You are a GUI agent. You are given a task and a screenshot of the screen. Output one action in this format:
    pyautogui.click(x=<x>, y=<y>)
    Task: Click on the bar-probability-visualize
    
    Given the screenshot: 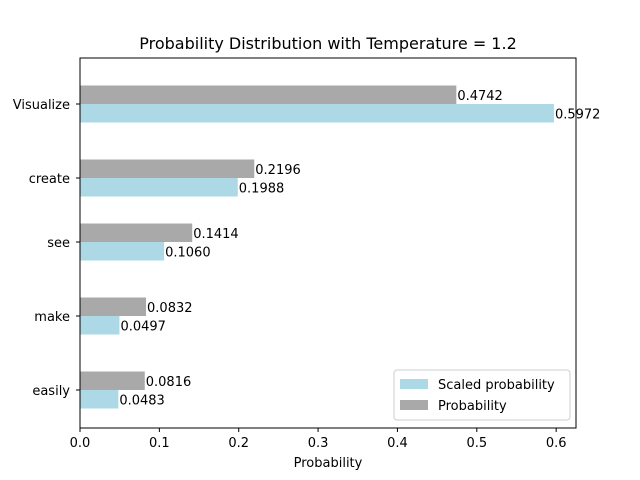 What is the action you would take?
    pyautogui.click(x=268, y=94)
    